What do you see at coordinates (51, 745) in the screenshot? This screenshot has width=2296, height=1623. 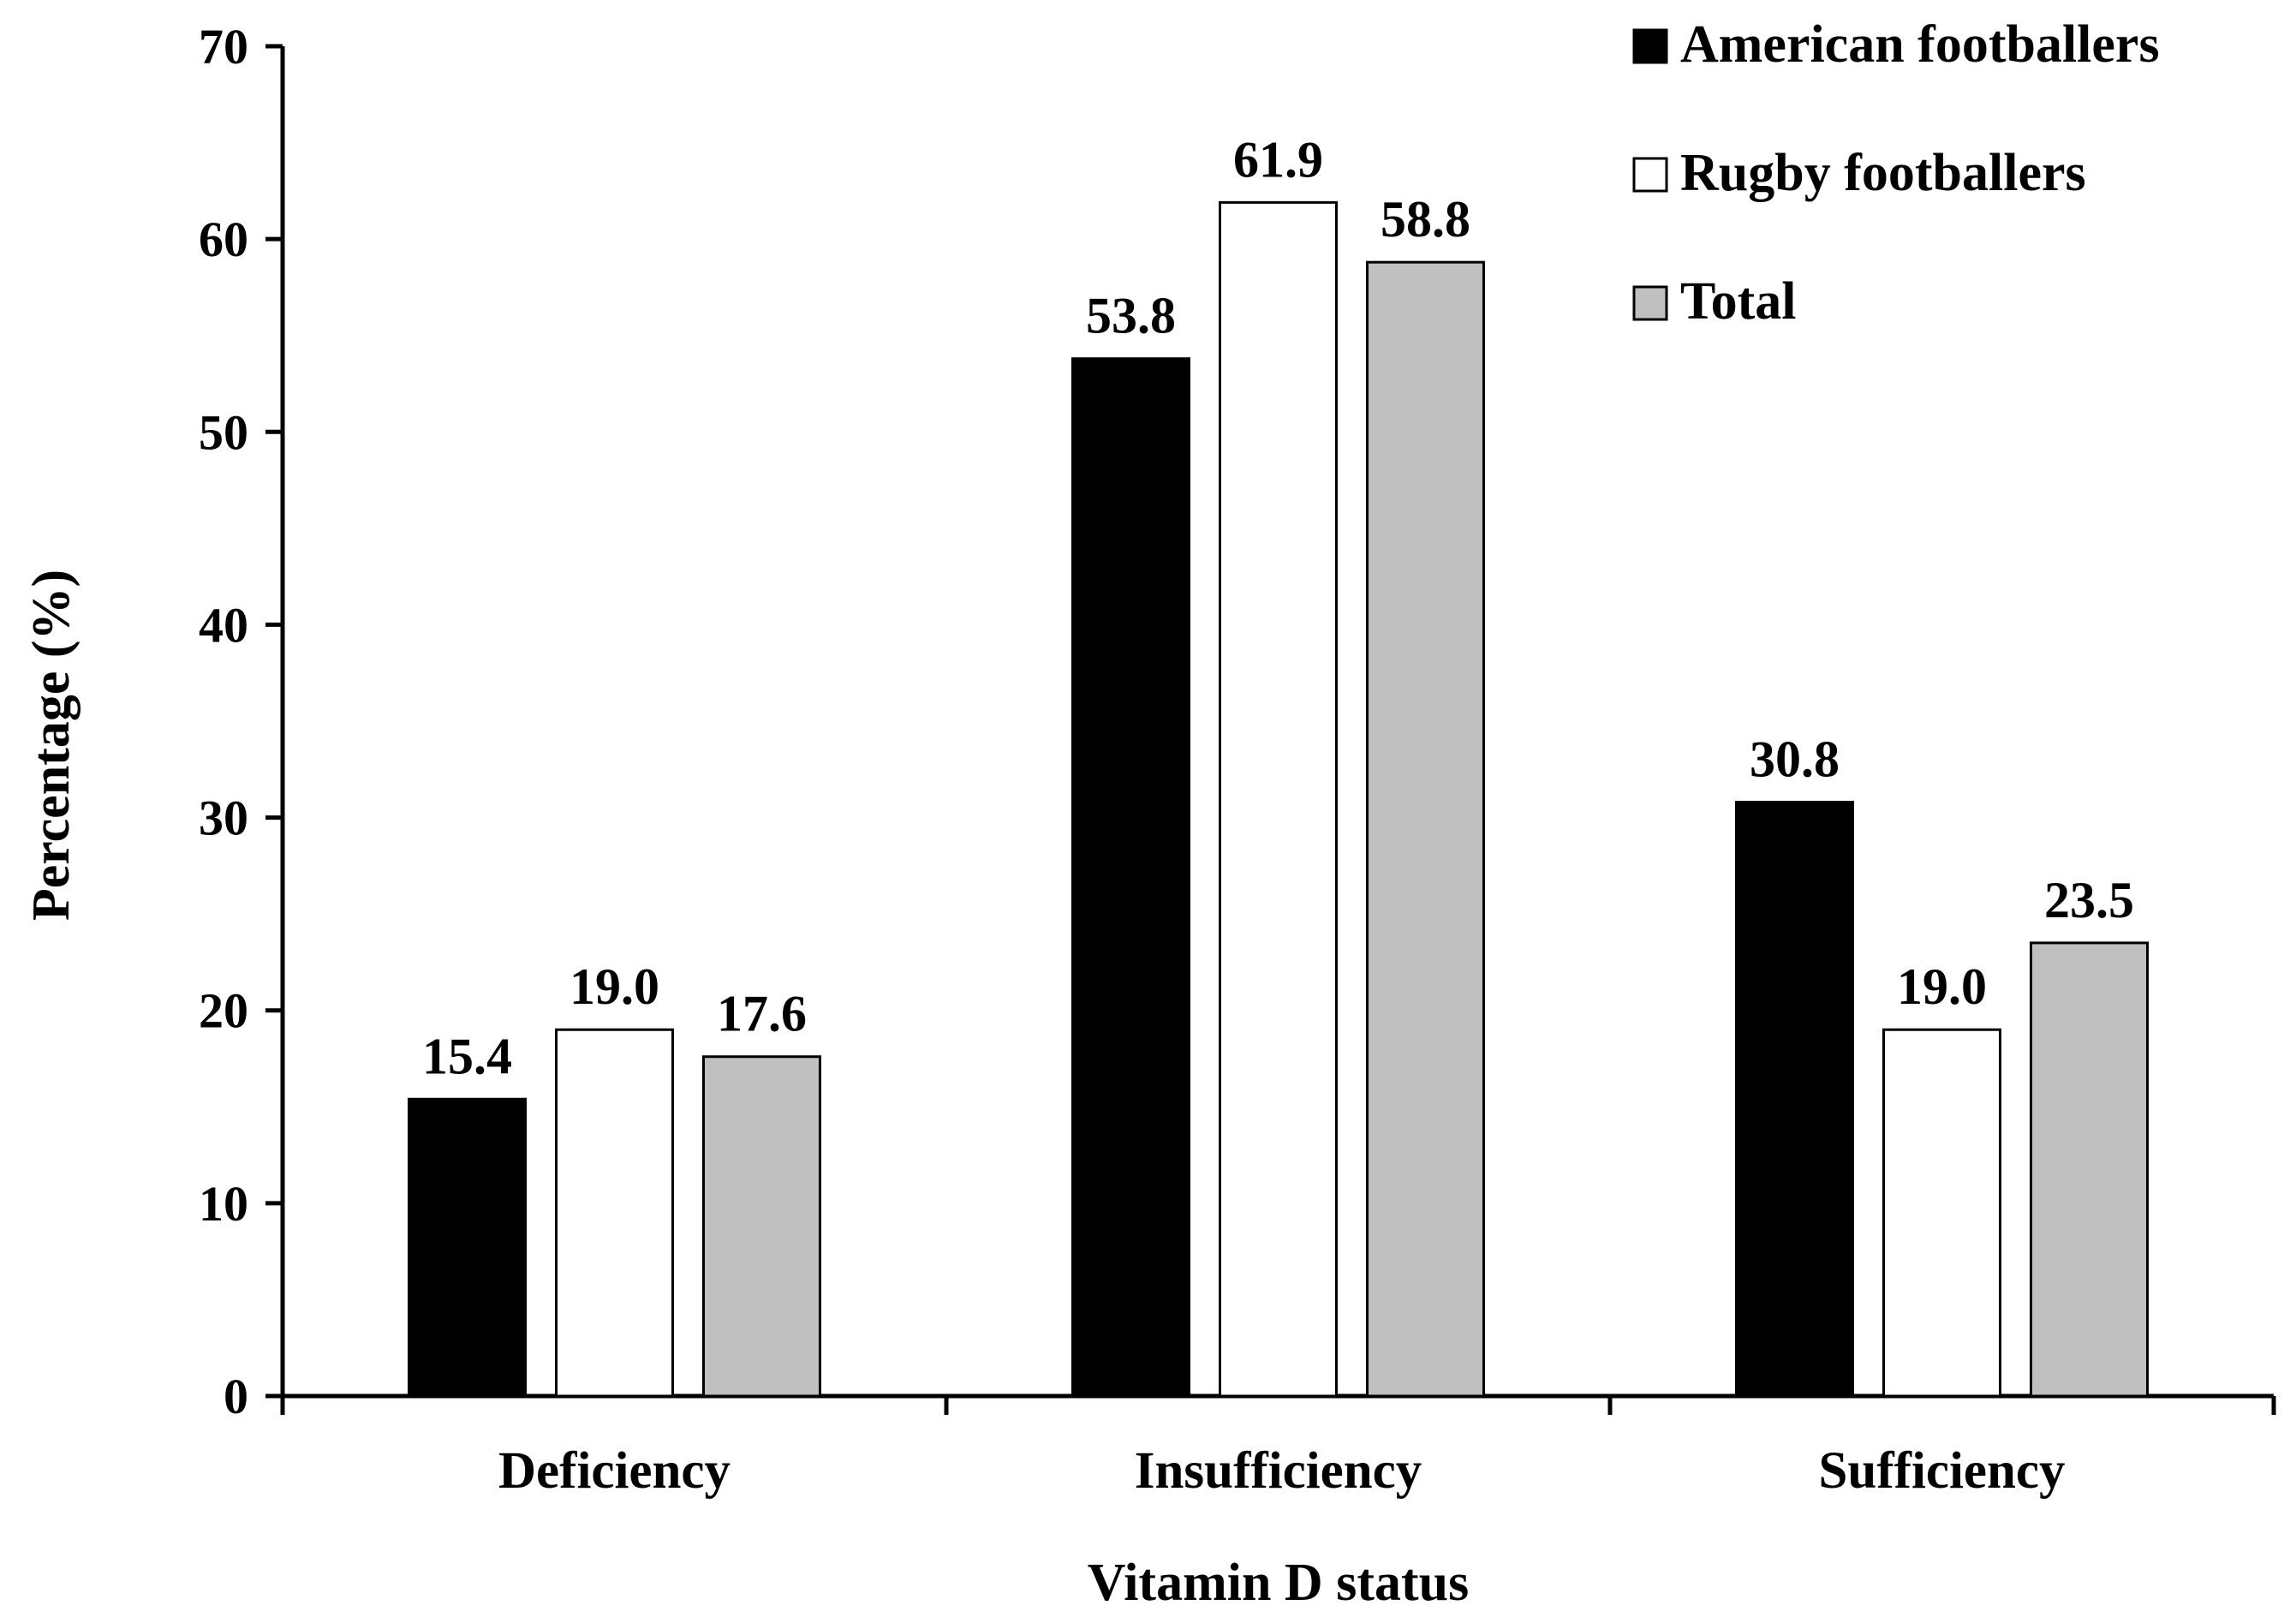 I see `y-axis-title: Percentage (%)` at bounding box center [51, 745].